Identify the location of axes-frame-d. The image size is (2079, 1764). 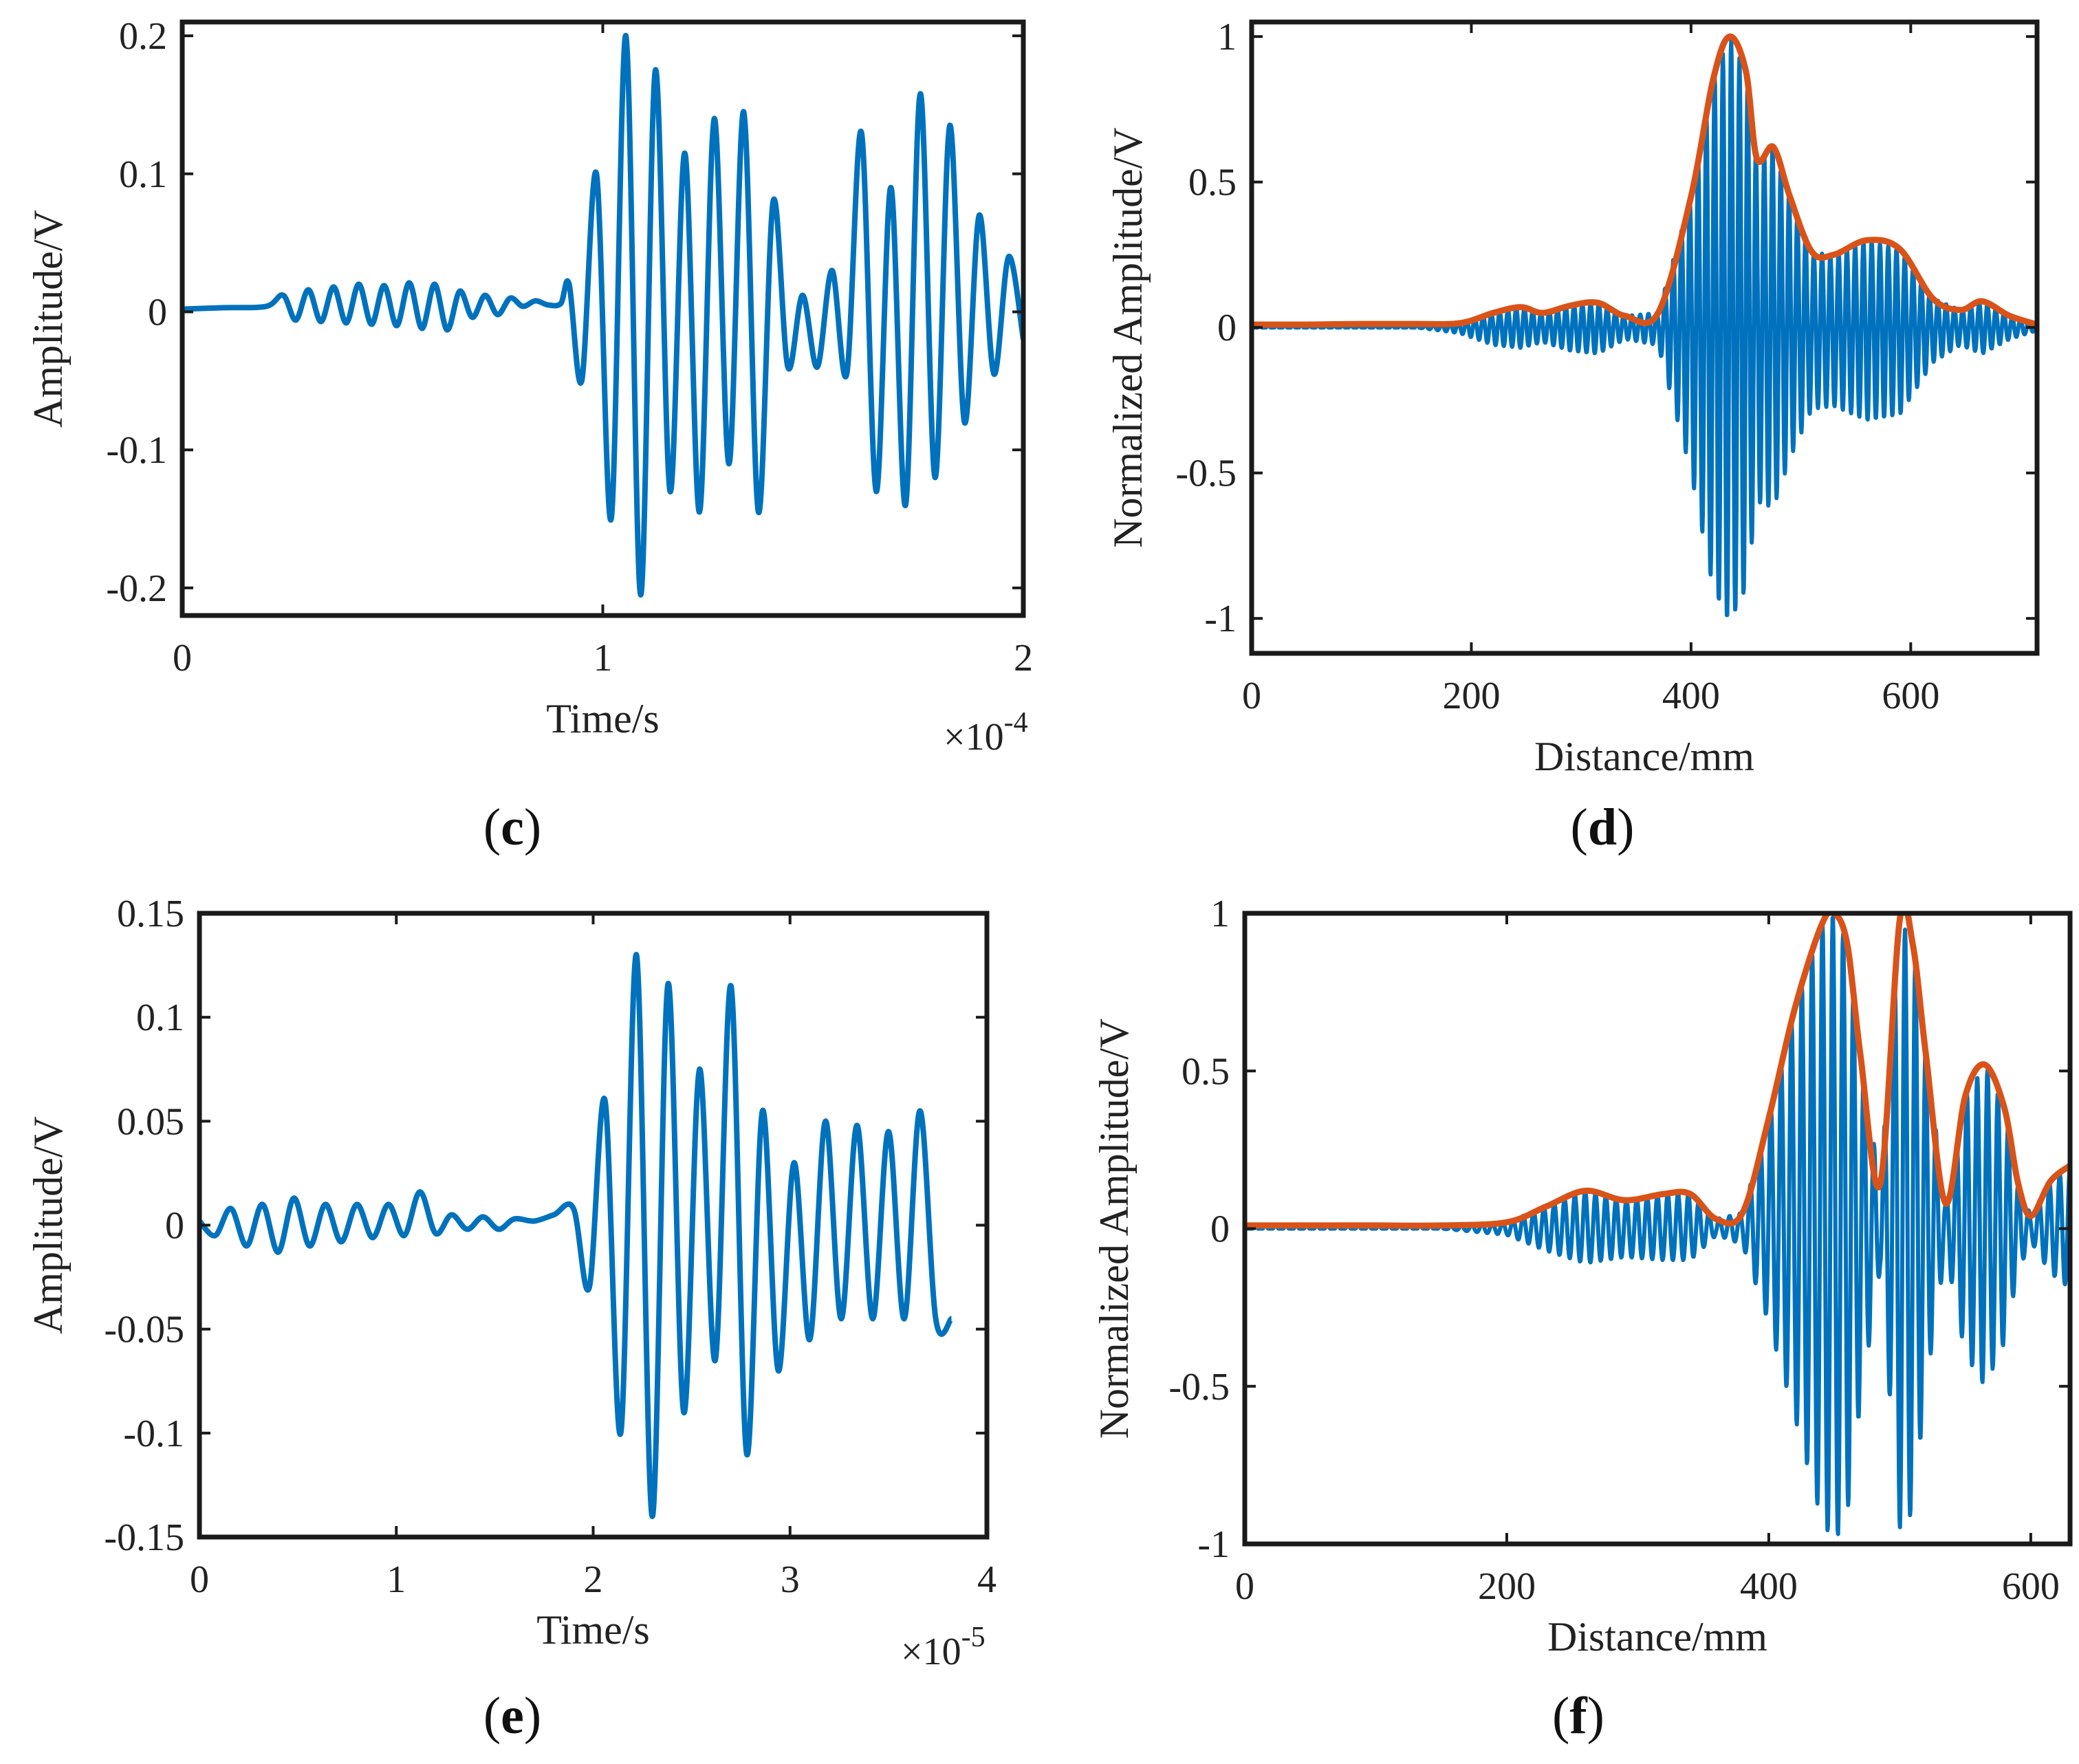
(1645, 338).